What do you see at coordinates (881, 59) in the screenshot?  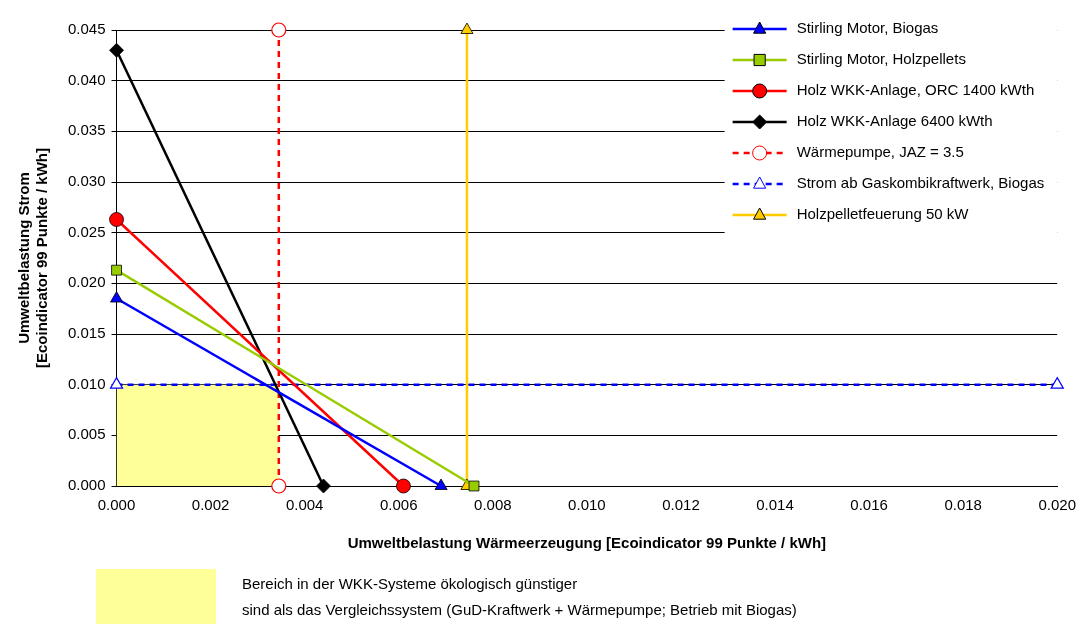 I see `legend-label: Stirling Motor, Holzpellets` at bounding box center [881, 59].